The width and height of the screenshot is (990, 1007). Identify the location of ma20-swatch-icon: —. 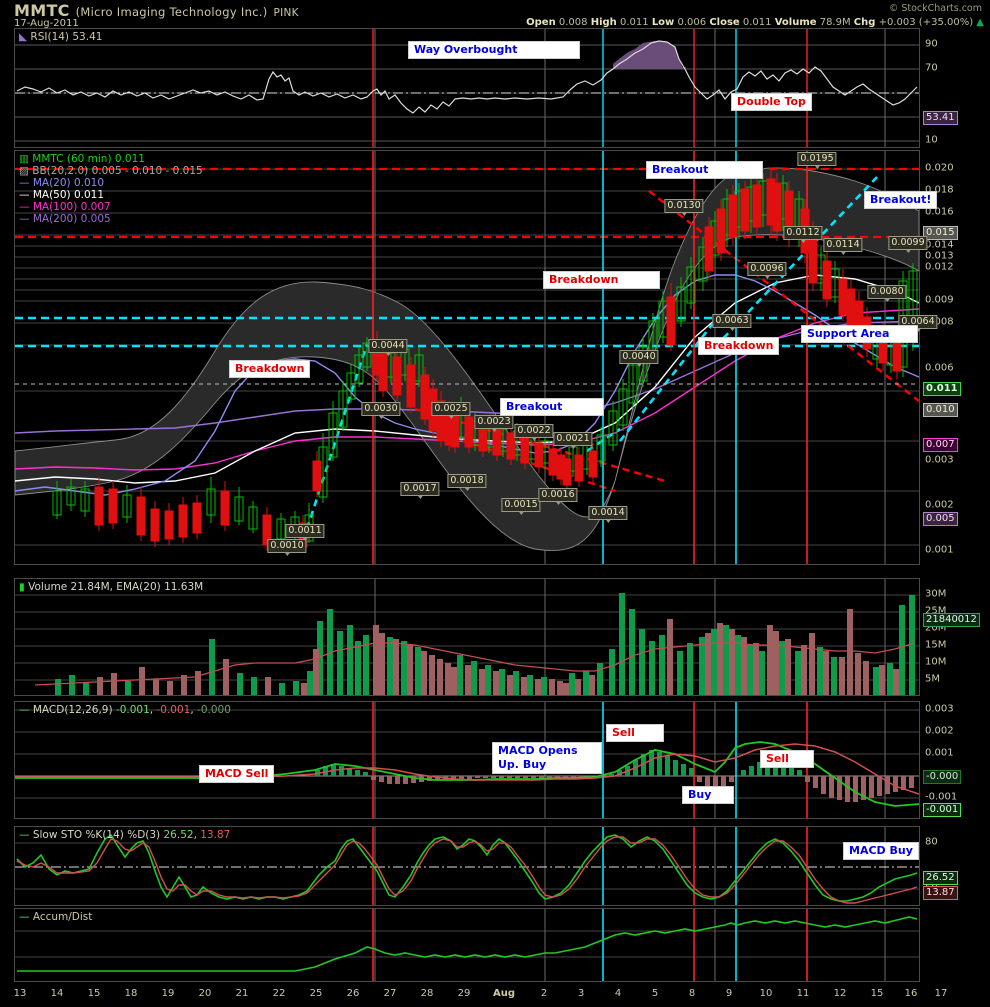
(24, 183).